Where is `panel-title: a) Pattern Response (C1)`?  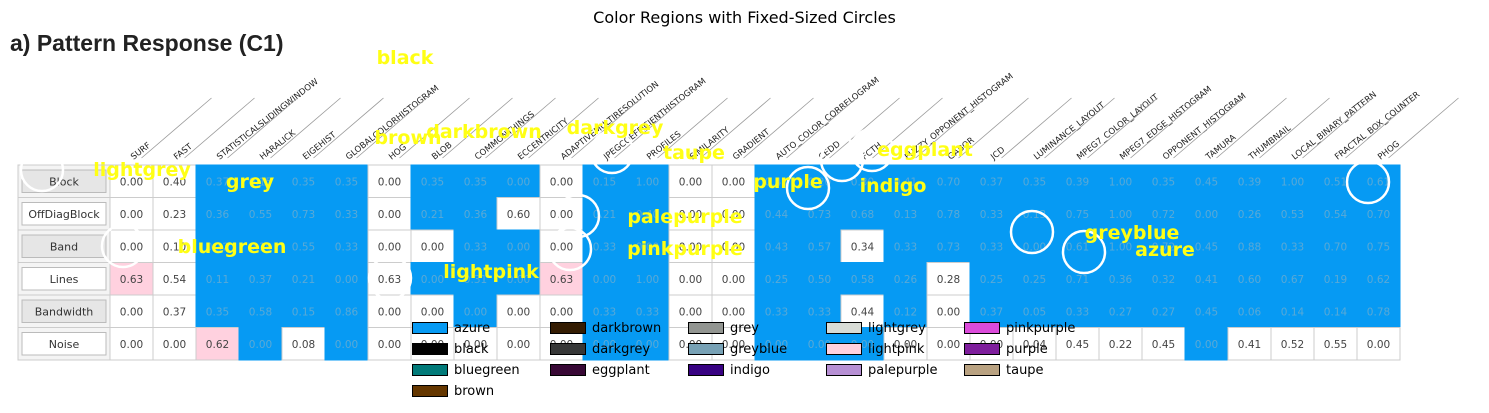
panel-title: a) Pattern Response (C1) is located at coordinates (147, 43).